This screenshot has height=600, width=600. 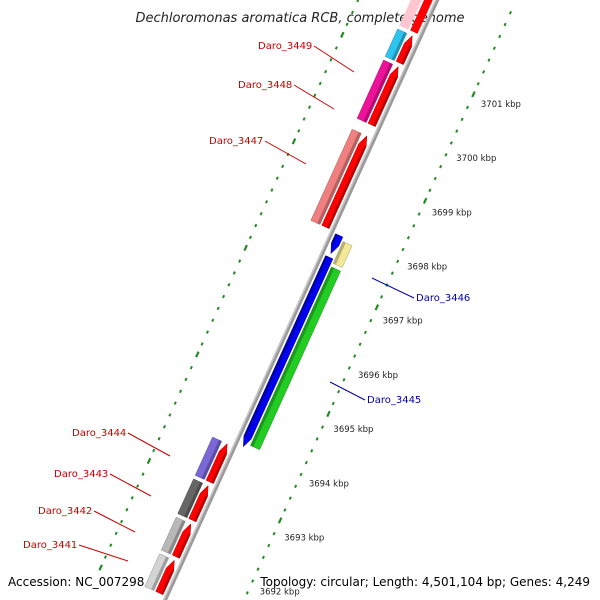 I want to click on gene-label-Daro_3441: Daro_3441, so click(x=50, y=545).